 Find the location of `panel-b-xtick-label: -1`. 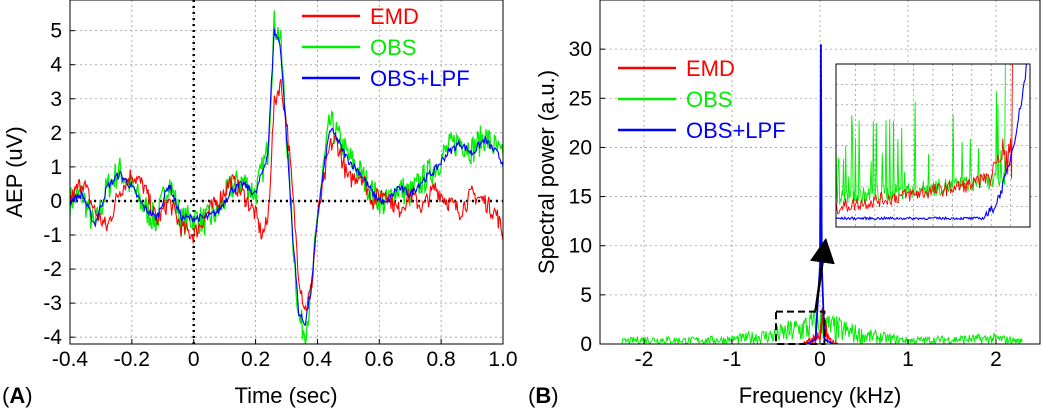

panel-b-xtick-label: -1 is located at coordinates (732, 359).